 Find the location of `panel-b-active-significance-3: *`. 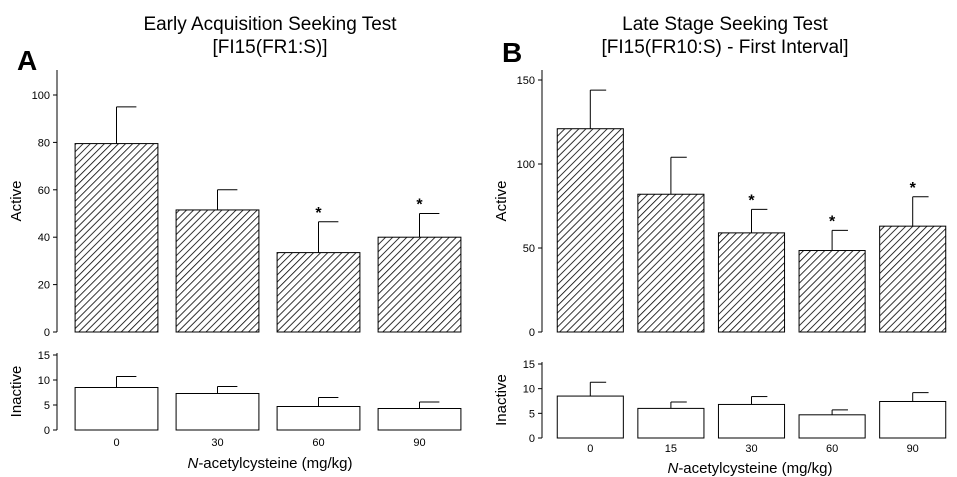

panel-b-active-significance-3: * is located at coordinates (832, 221).